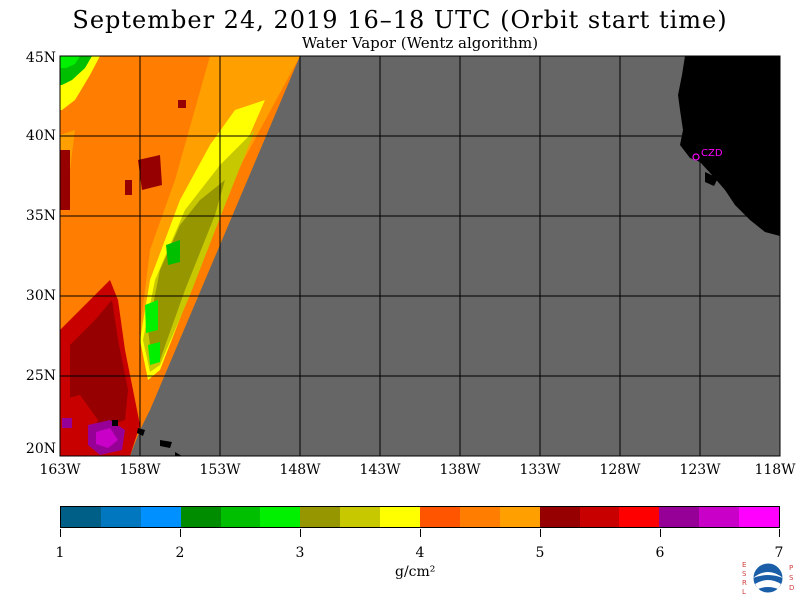 The image size is (800, 600). What do you see at coordinates (460, 470) in the screenshot?
I see `lon-label: 138W` at bounding box center [460, 470].